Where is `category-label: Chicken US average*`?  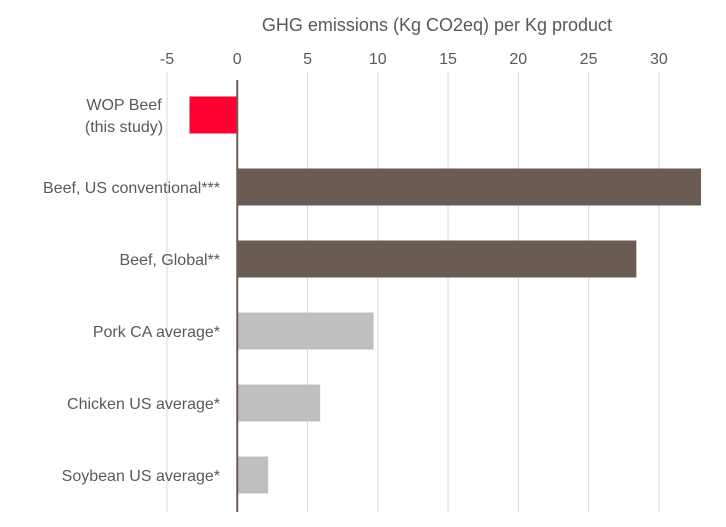 category-label: Chicken US average* is located at coordinates (143, 404).